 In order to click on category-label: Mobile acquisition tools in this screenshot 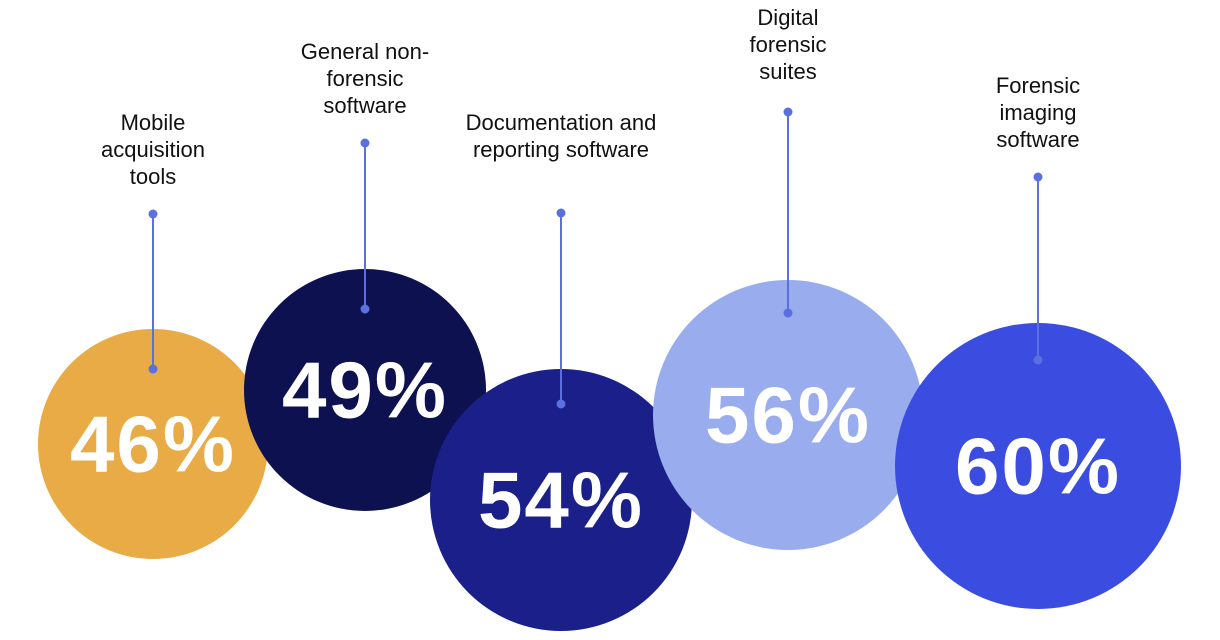, I will do `click(153, 149)`.